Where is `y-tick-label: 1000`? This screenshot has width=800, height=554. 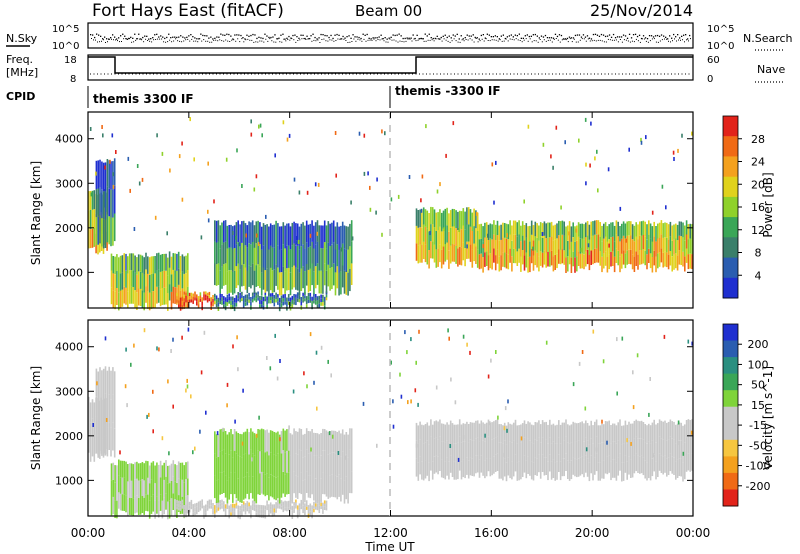
y-tick-label: 1000 is located at coordinates (69, 272).